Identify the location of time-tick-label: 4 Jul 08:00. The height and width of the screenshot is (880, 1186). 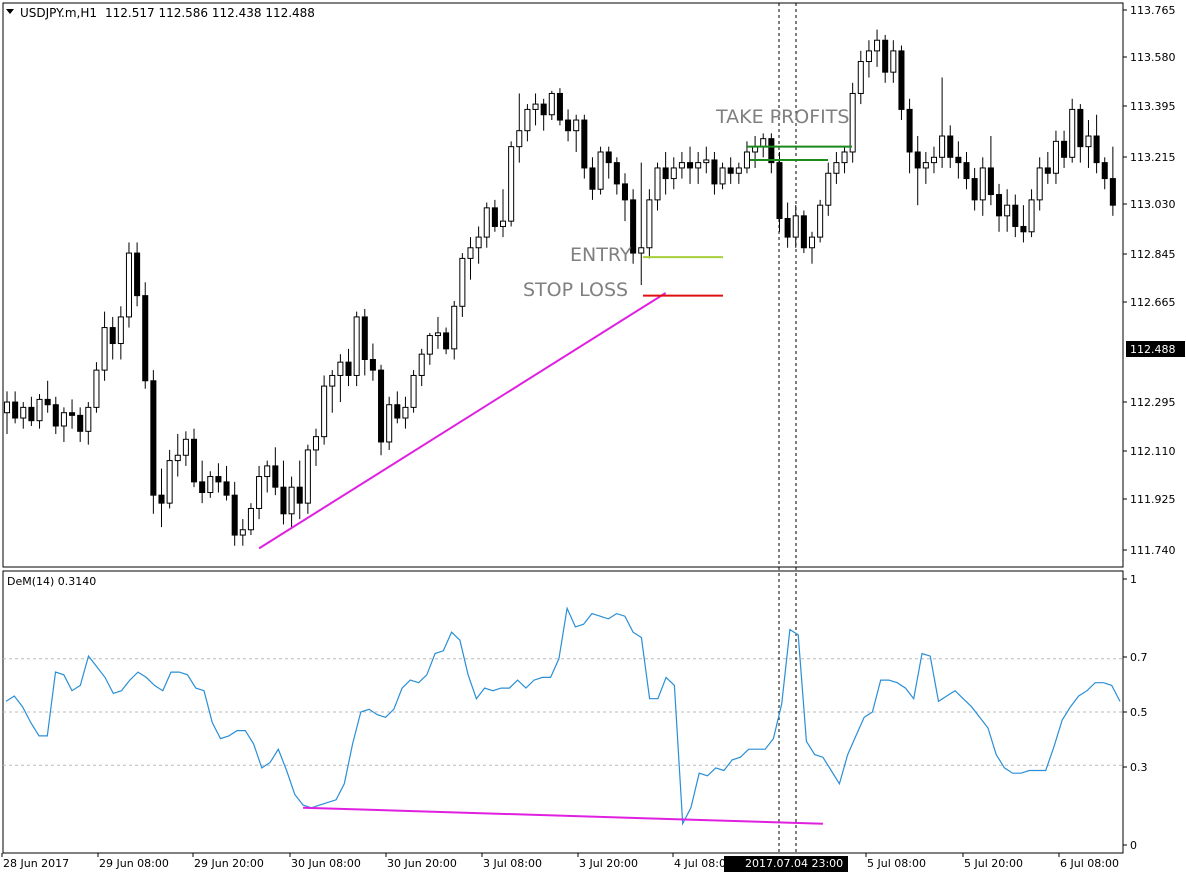
(703, 863).